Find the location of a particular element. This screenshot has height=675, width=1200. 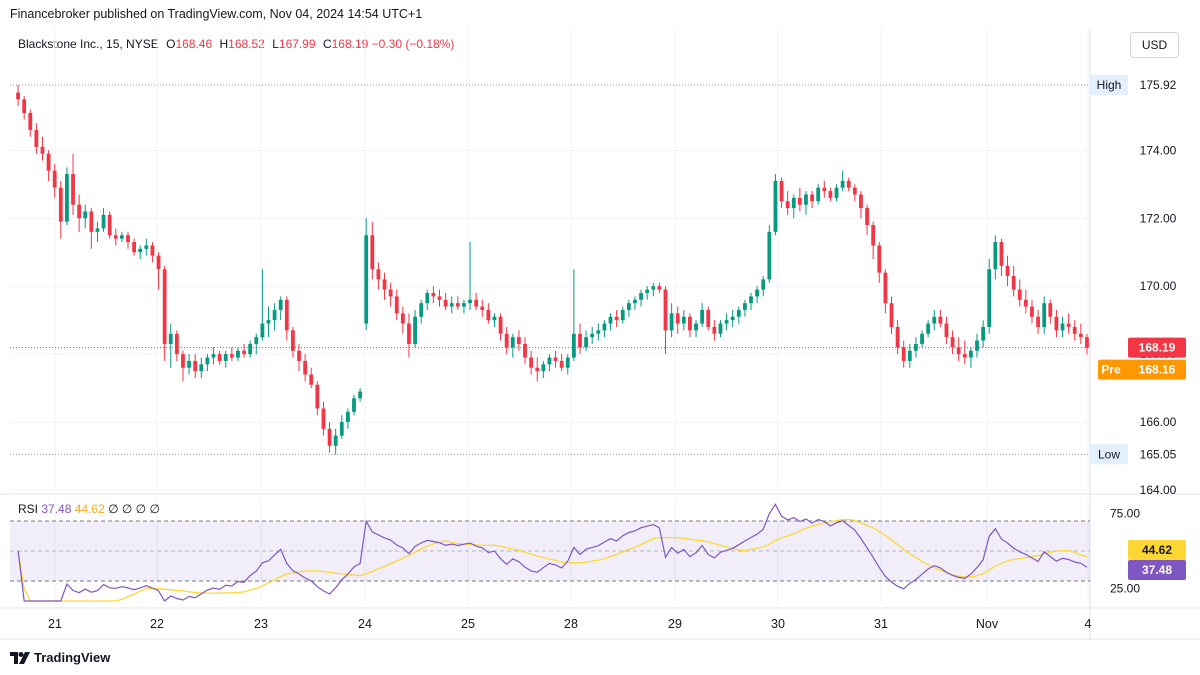

rsi-legend-extra: ∅ ∅ ∅ ∅ is located at coordinates (134, 509).